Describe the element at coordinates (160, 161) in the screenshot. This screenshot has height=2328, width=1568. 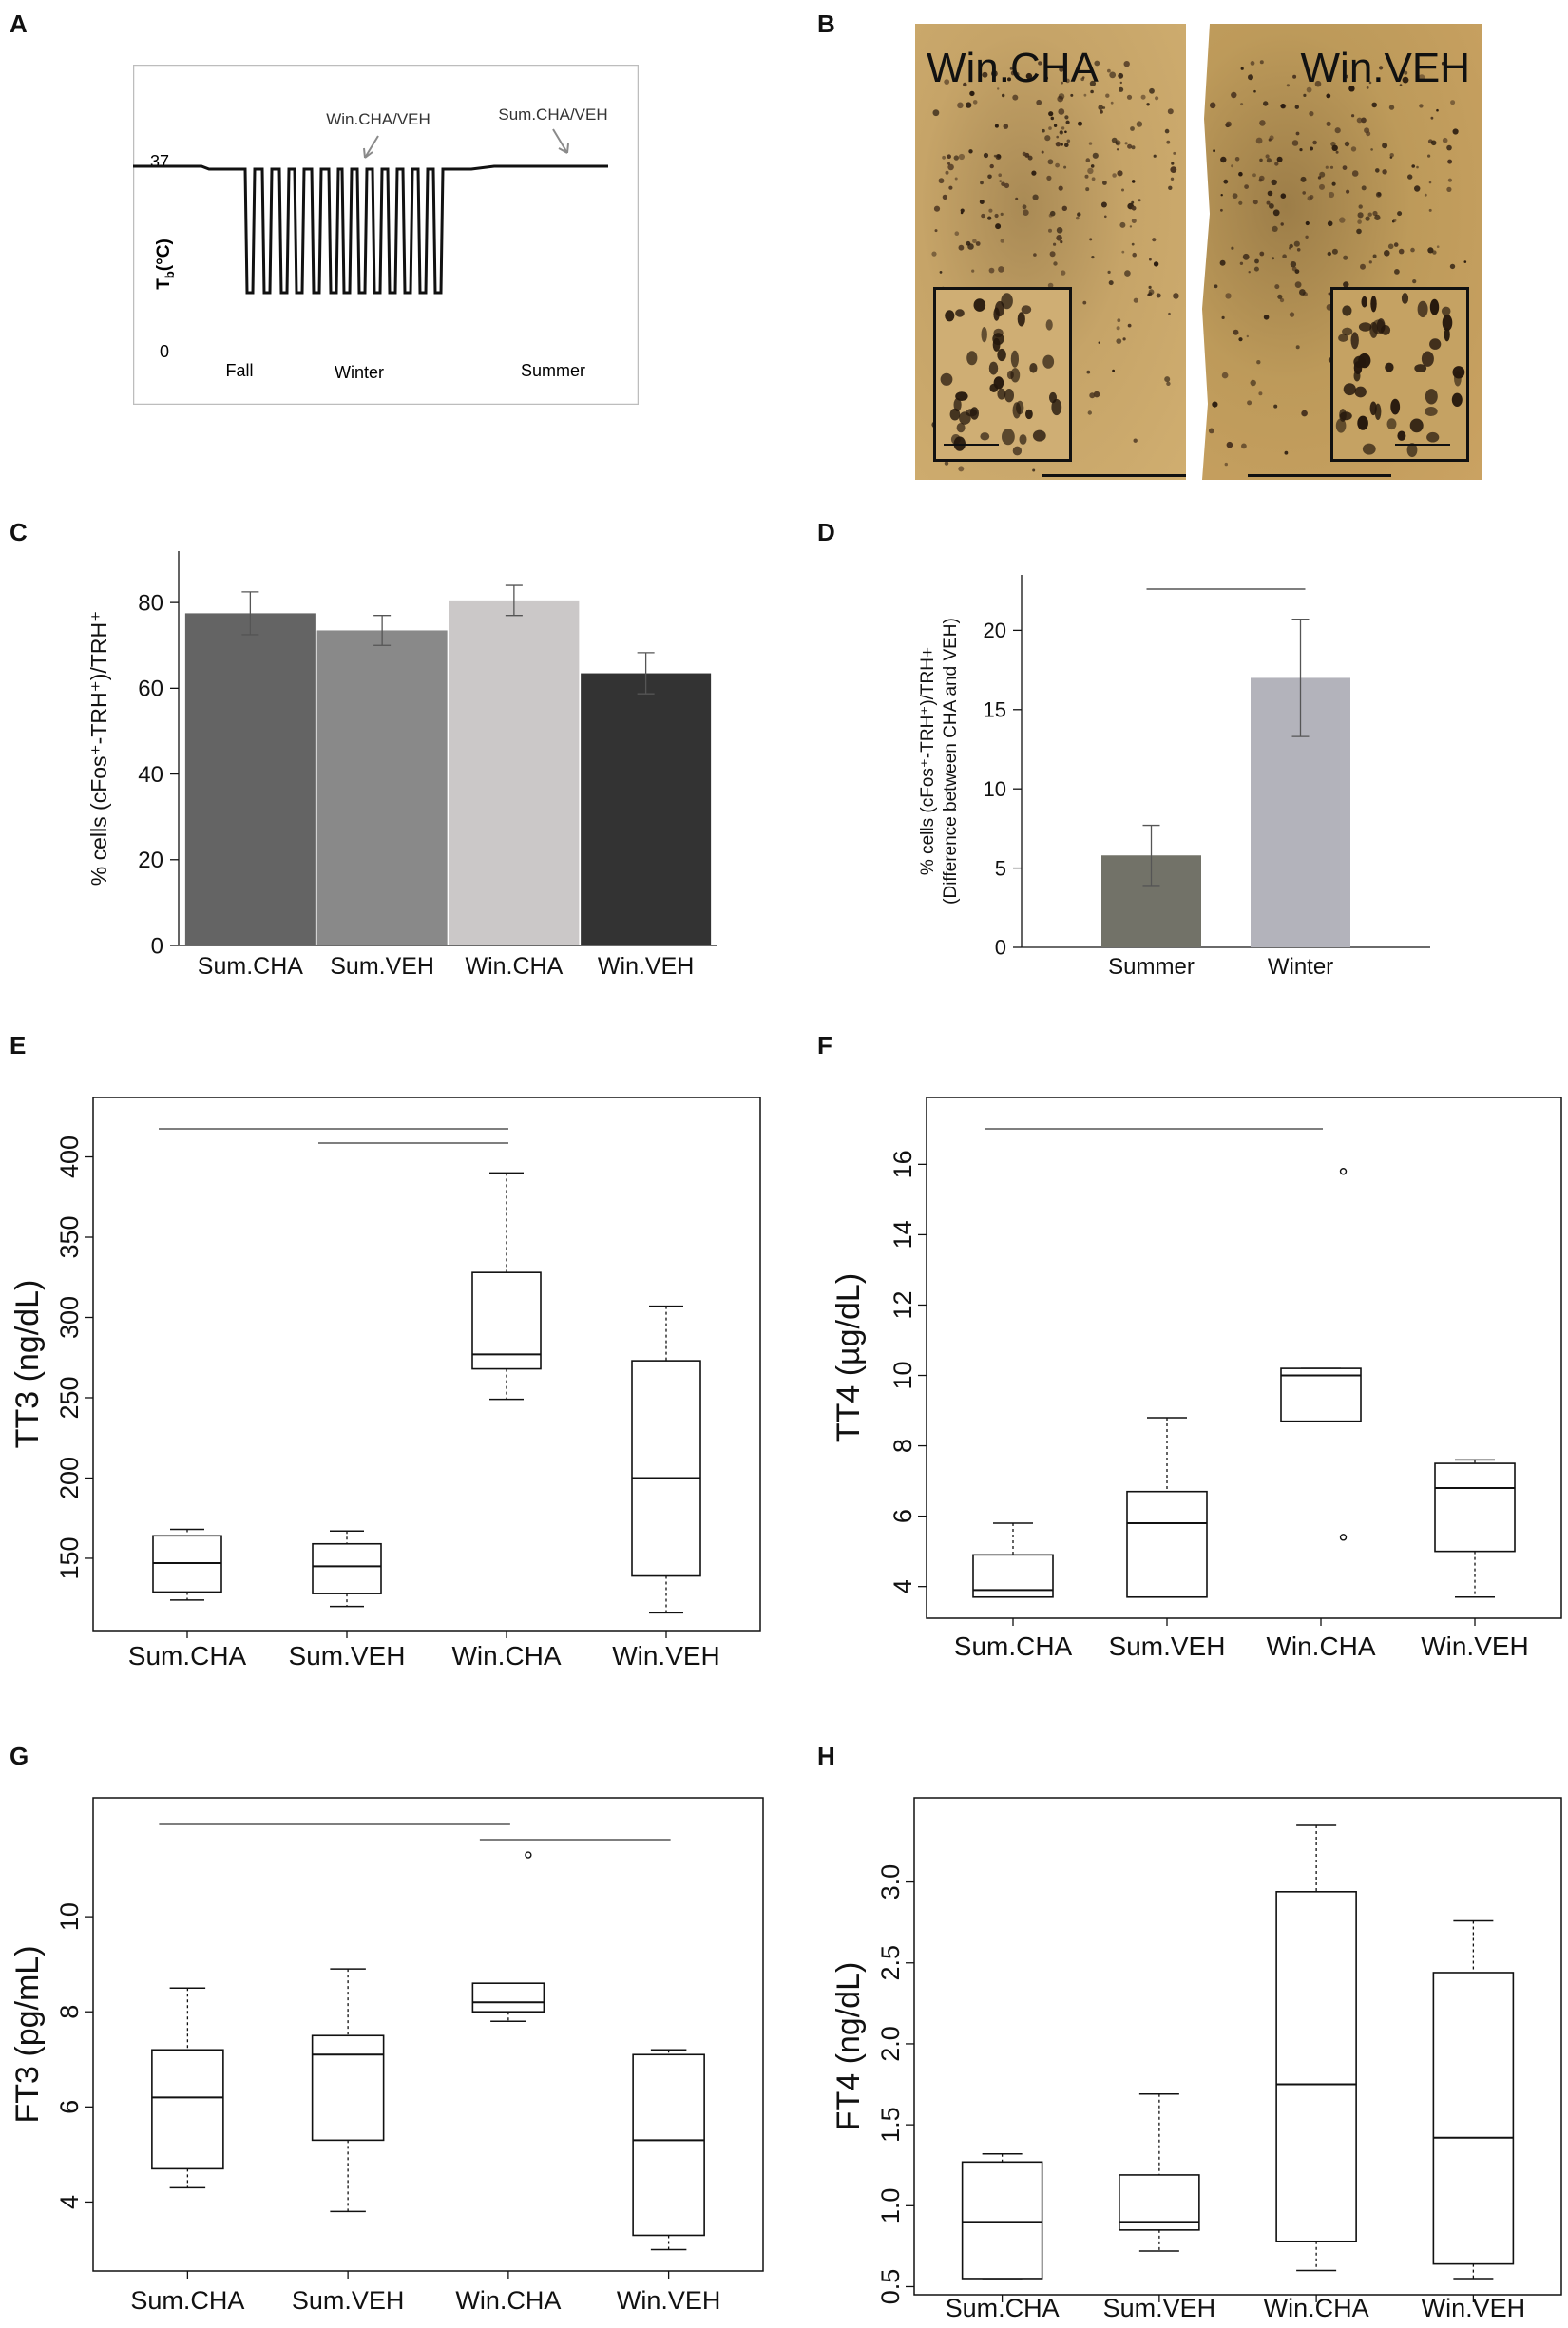
I see `ytick-37: 37` at that location.